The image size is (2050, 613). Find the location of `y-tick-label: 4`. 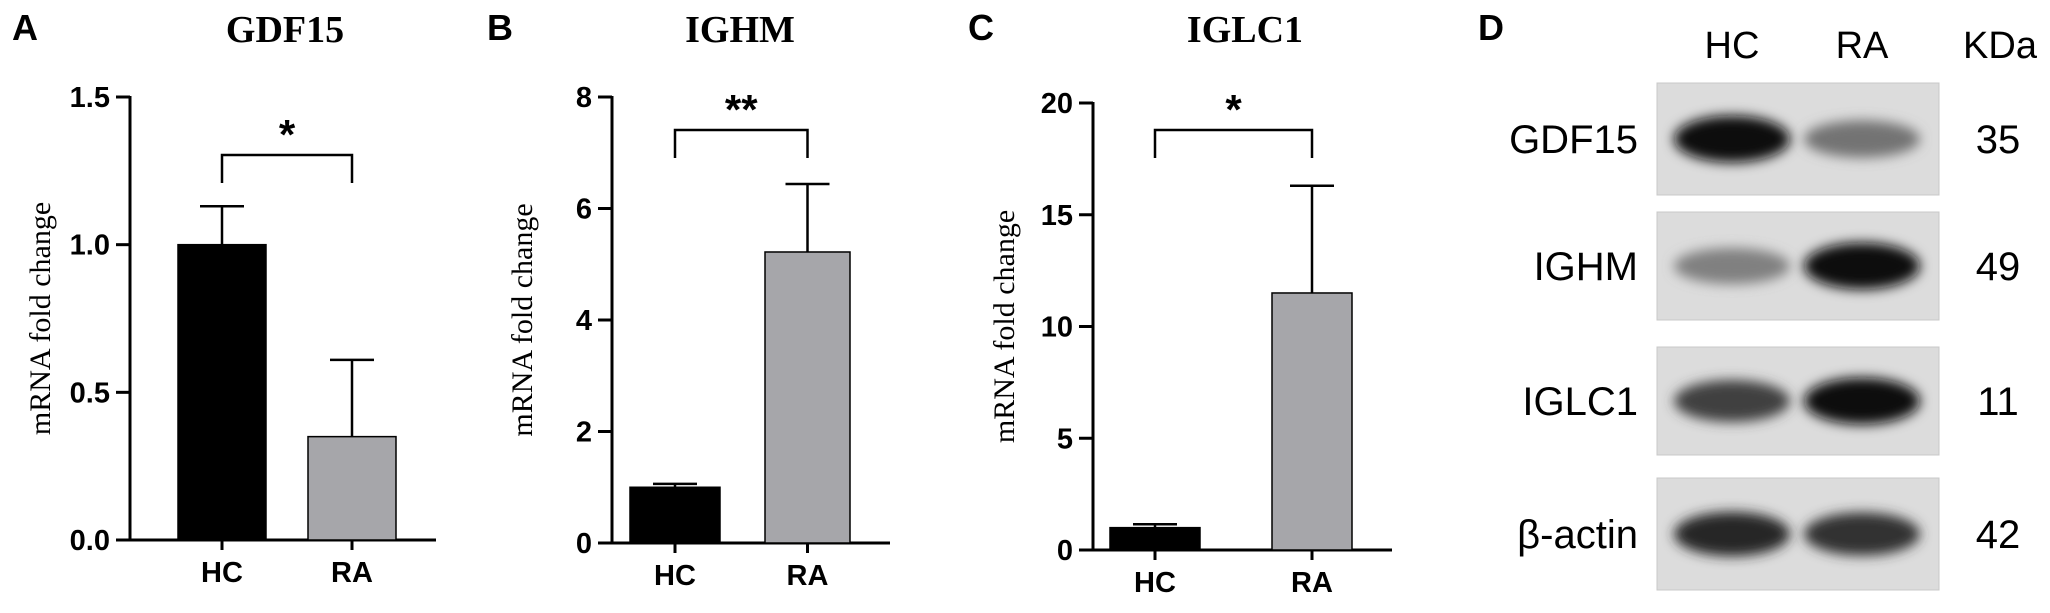

y-tick-label: 4 is located at coordinates (584, 321).